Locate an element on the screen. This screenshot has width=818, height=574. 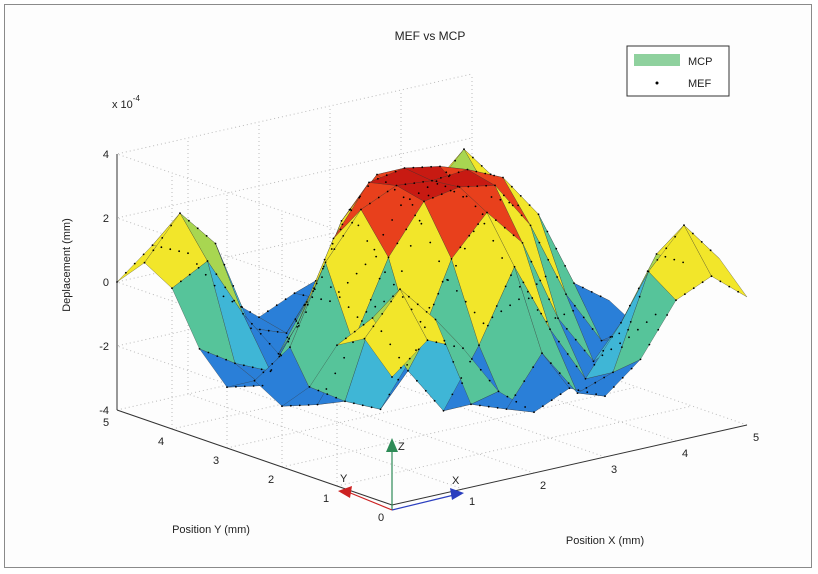
x-tick-label: 1 is located at coordinates (472, 502).